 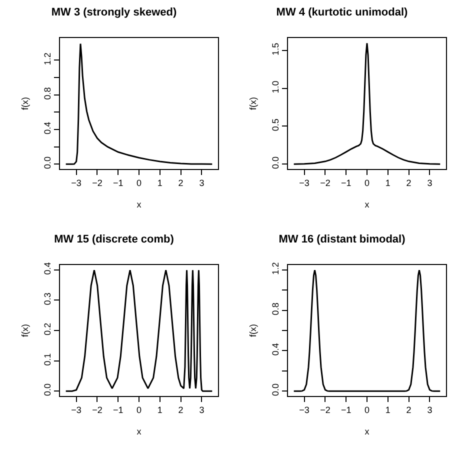 What do you see at coordinates (47, 299) in the screenshot?
I see `y-tick-label: 0.3` at bounding box center [47, 299].